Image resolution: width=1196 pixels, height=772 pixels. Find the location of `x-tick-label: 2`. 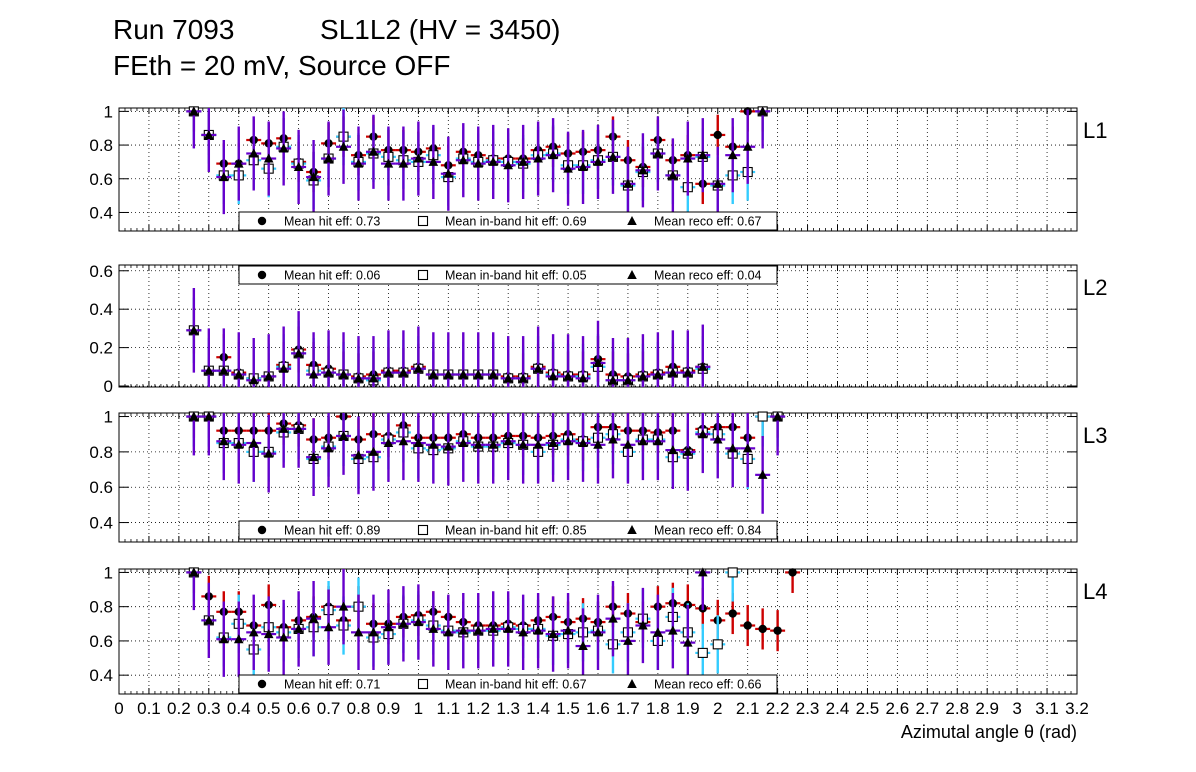

x-tick-label: 2 is located at coordinates (717, 708).